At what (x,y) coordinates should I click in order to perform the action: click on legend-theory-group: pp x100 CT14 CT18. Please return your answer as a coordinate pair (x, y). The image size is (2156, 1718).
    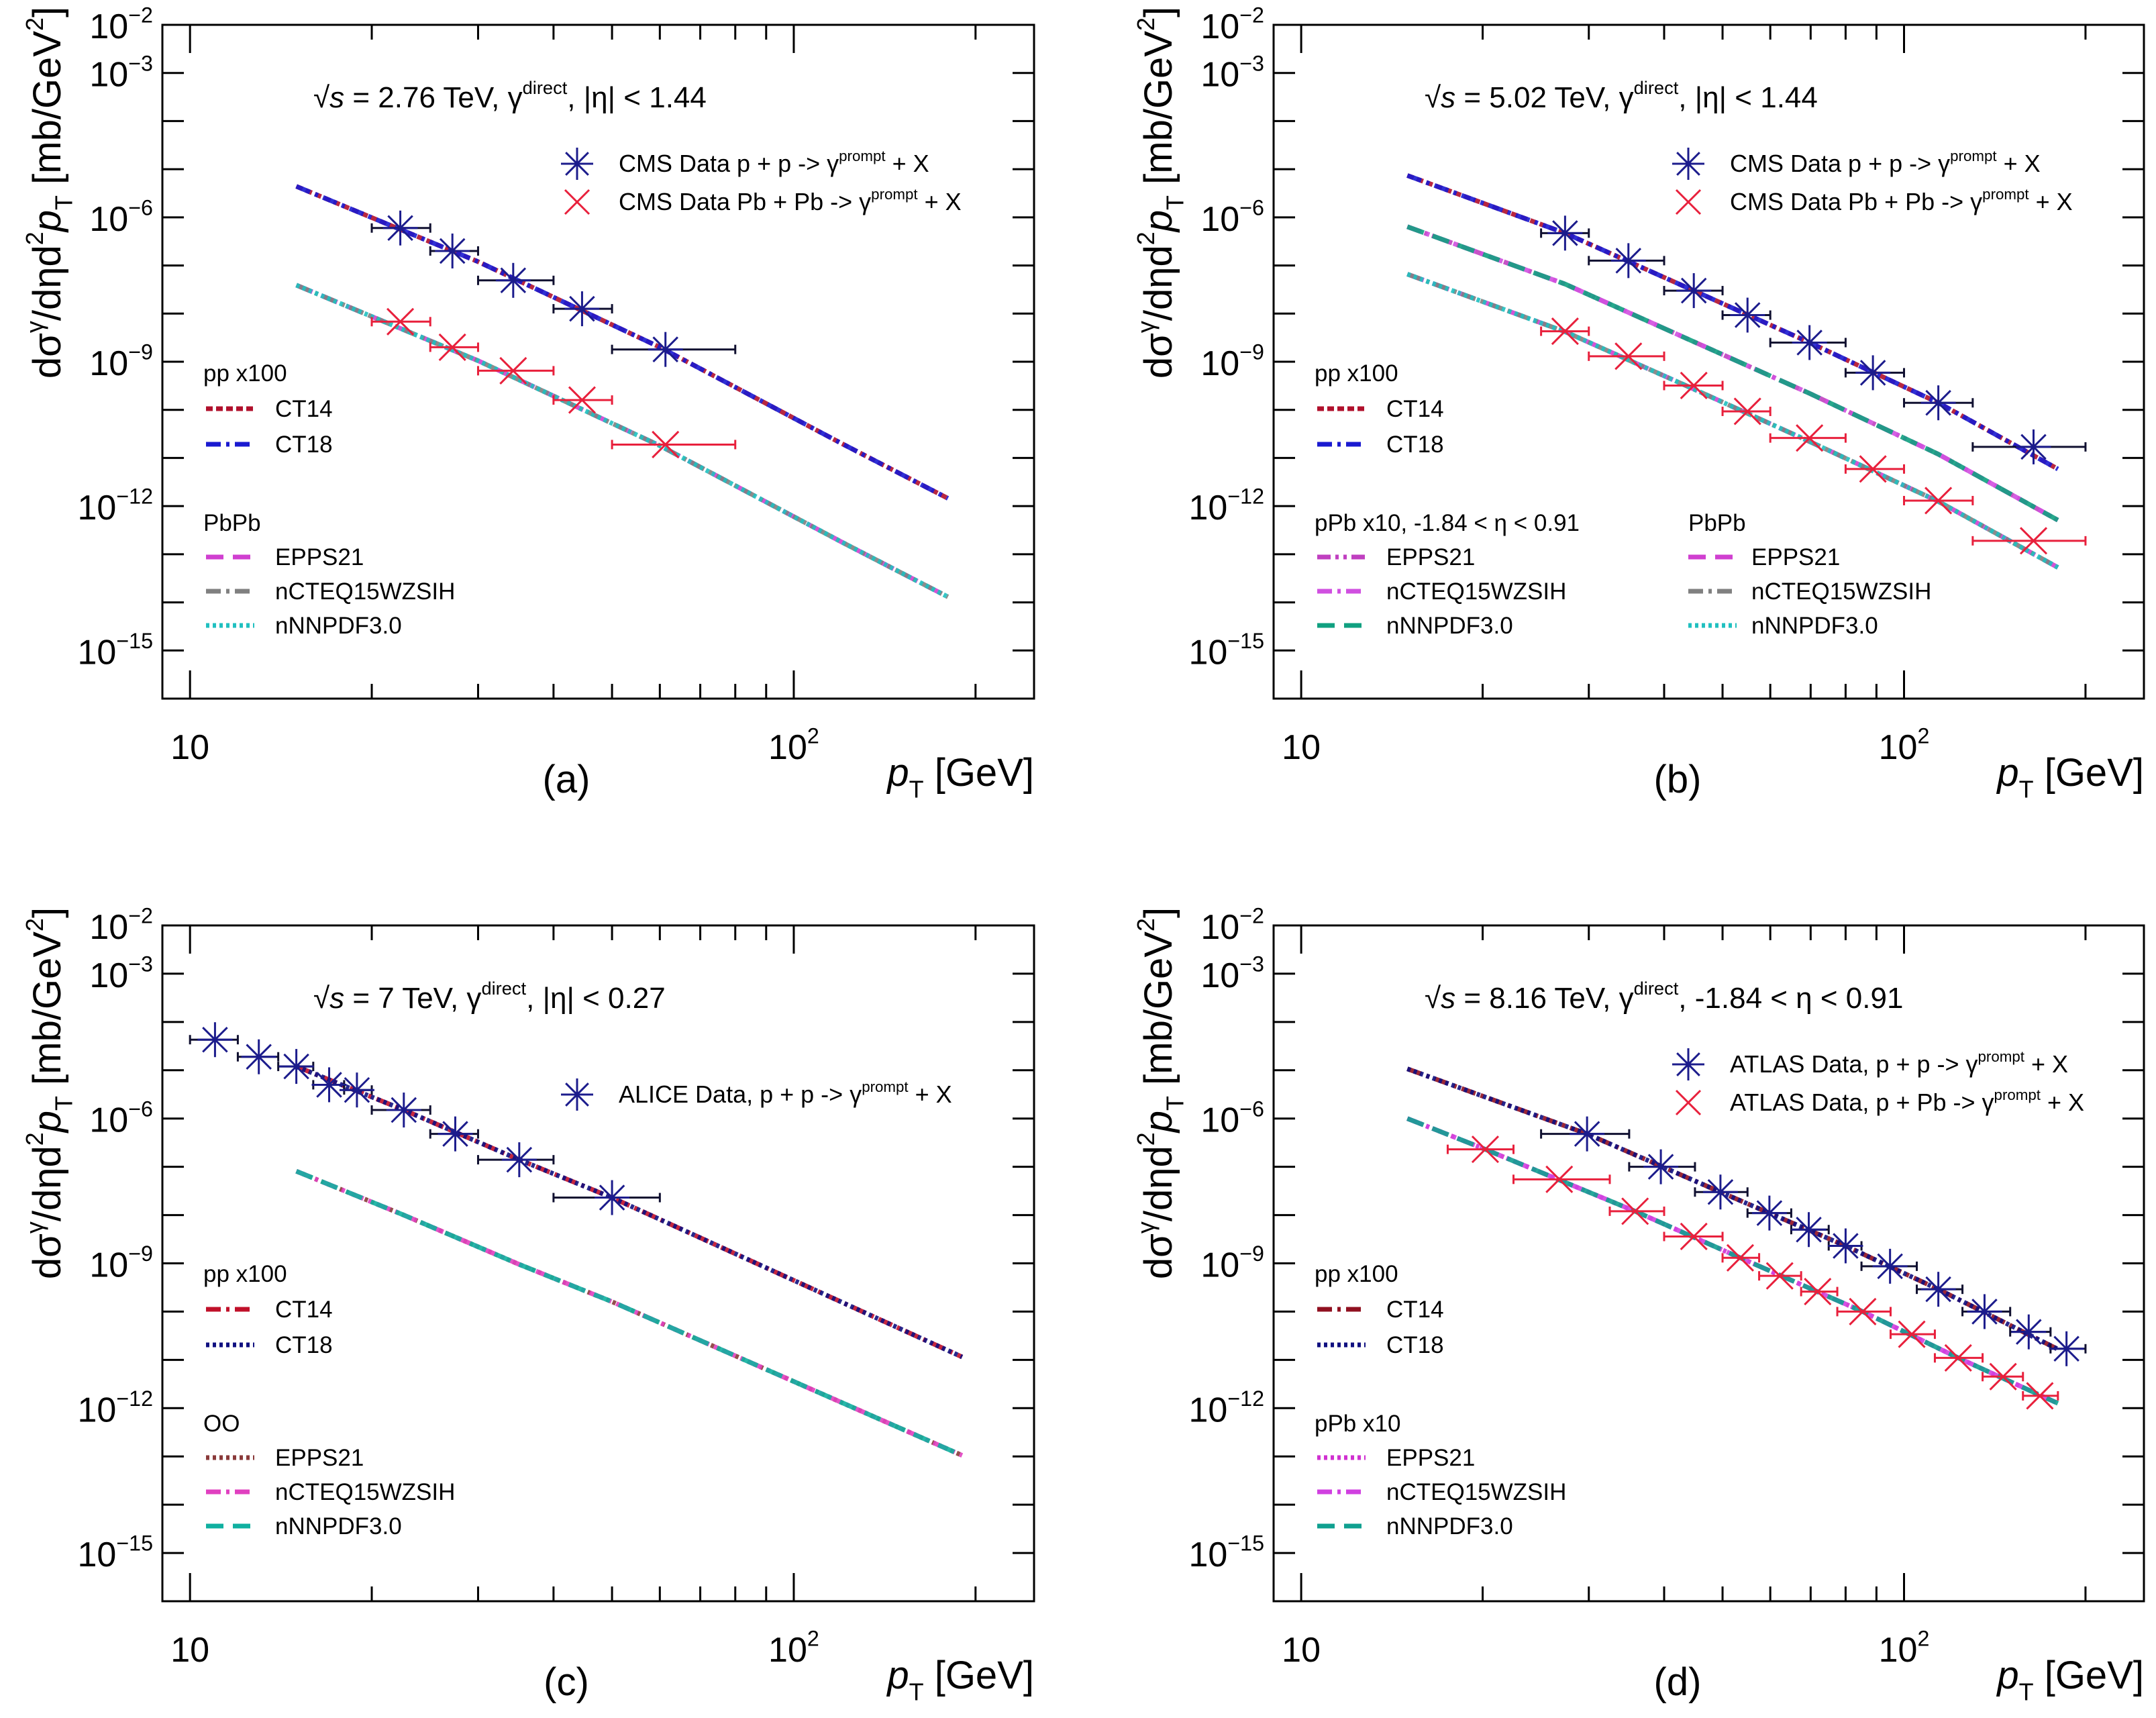
    Looking at the image, I should click on (1379, 1310).